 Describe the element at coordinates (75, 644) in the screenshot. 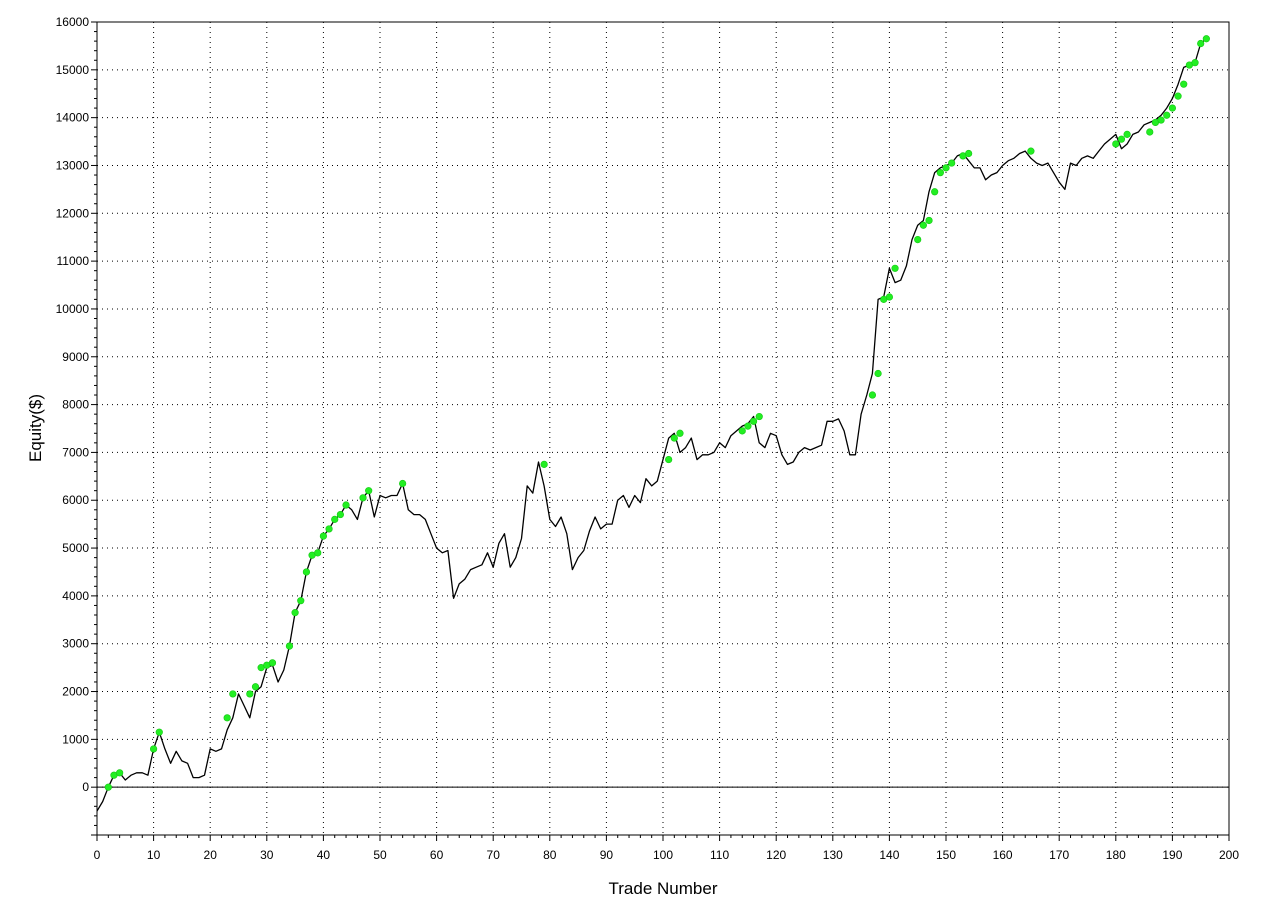

I see `y-tick-label: 3000` at that location.